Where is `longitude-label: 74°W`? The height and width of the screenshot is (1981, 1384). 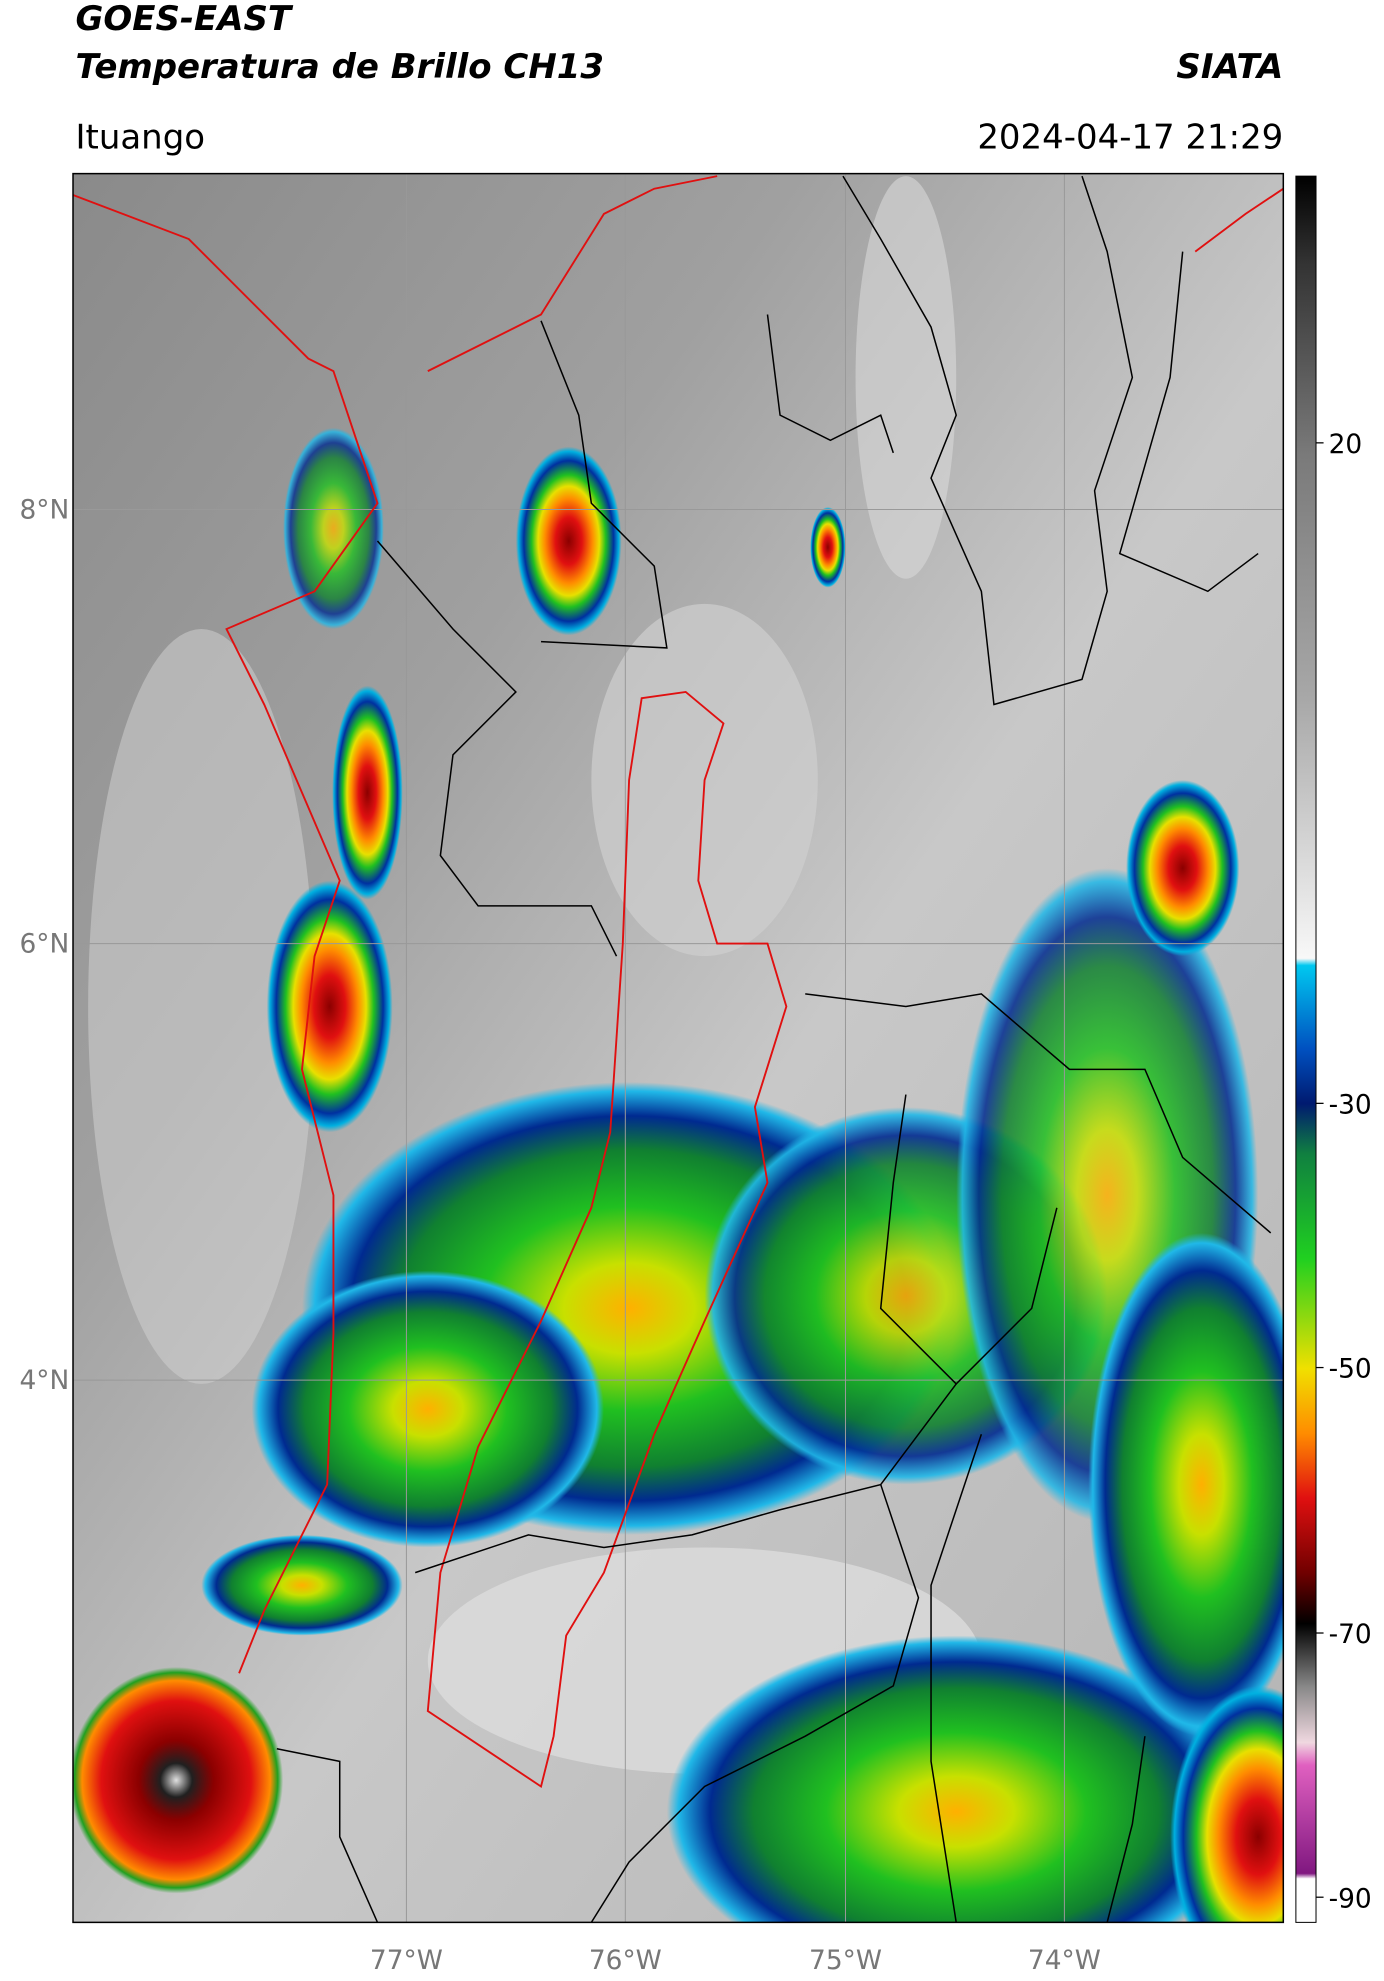 longitude-label: 74°W is located at coordinates (1064, 1960).